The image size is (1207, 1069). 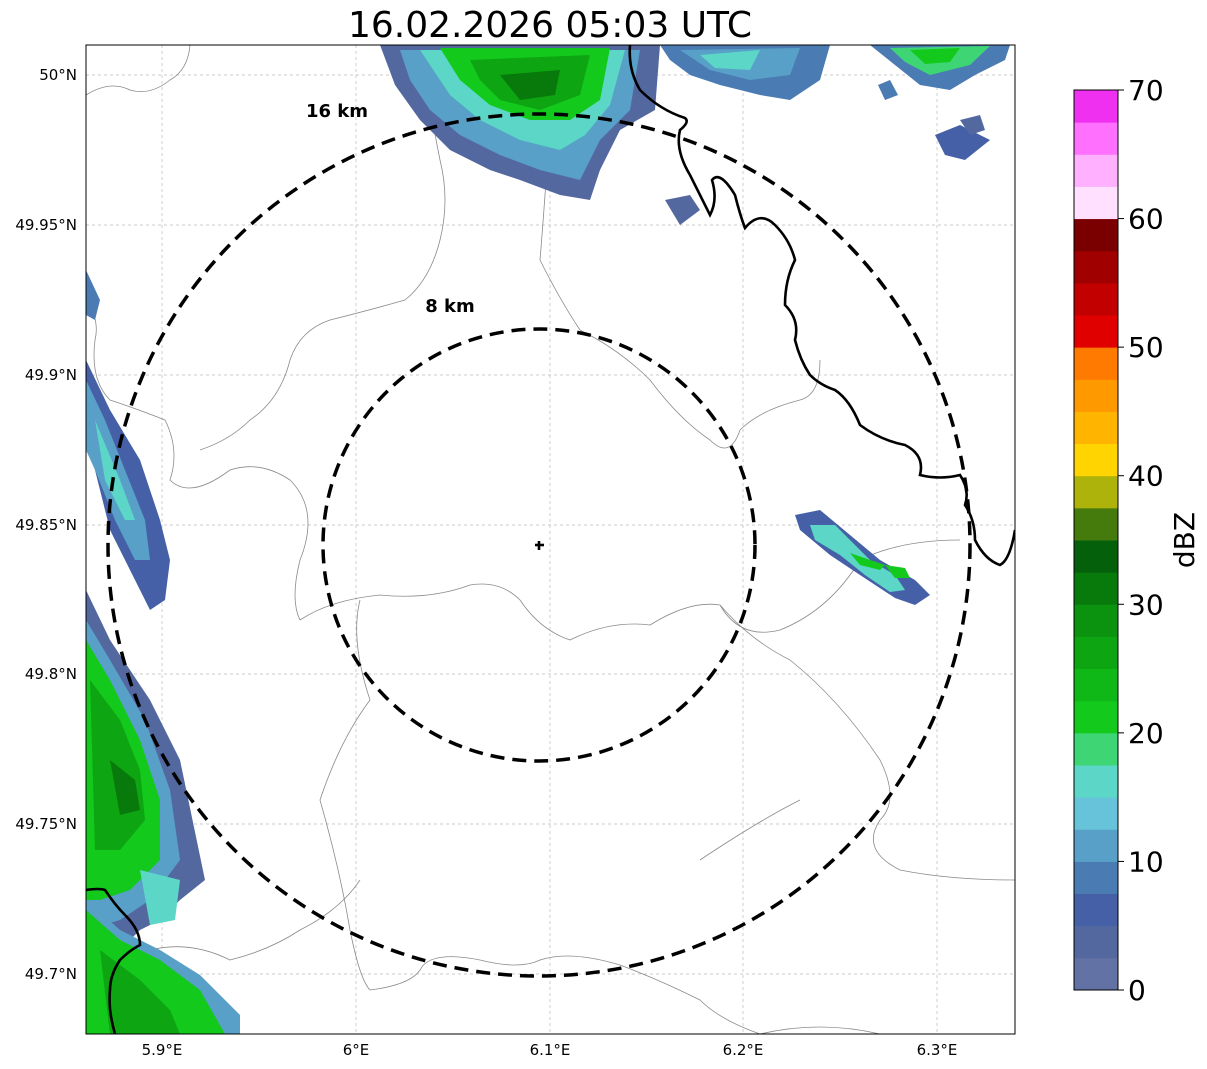 What do you see at coordinates (937, 1050) in the screenshot?
I see `lon-tick-label: 6.3°E` at bounding box center [937, 1050].